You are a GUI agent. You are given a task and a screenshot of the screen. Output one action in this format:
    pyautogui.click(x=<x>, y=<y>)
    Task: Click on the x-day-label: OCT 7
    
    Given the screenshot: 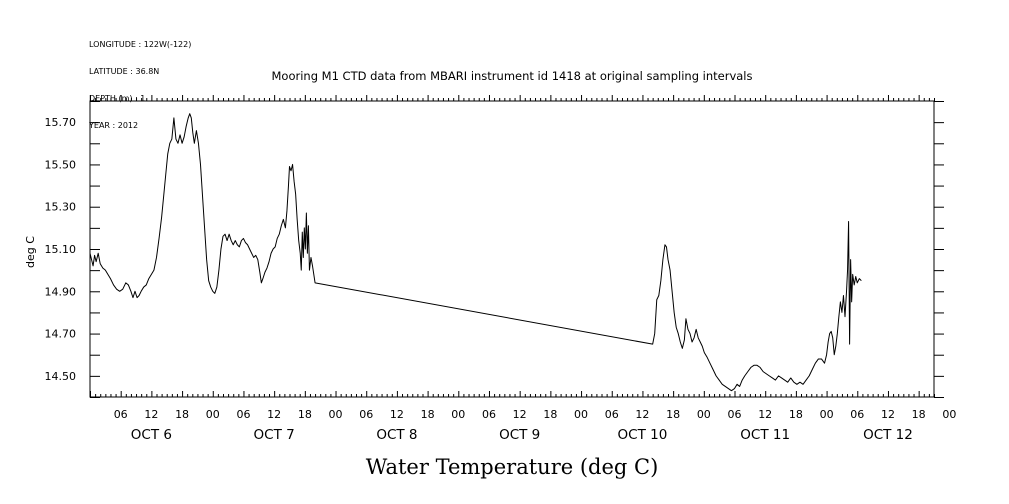 What is the action you would take?
    pyautogui.click(x=274, y=435)
    